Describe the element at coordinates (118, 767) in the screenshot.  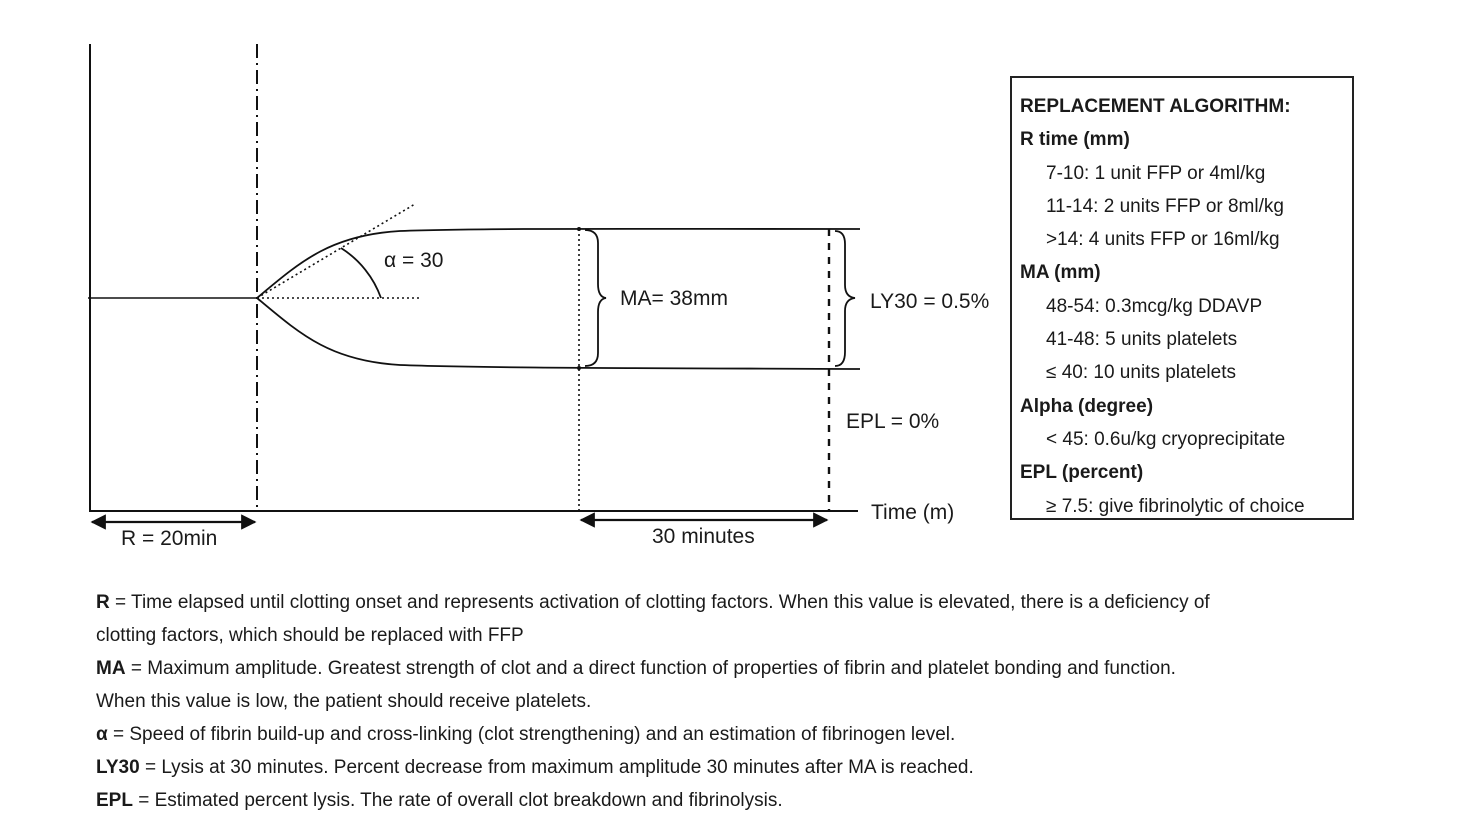
I see `legend-term: LY30` at that location.